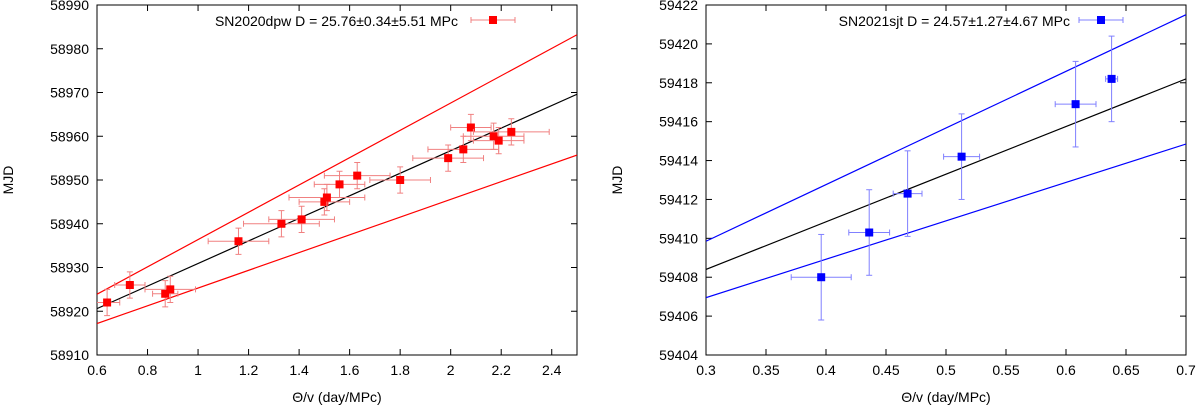 This screenshot has width=1200, height=410. I want to click on x-tick-label: 1.4, so click(299, 370).